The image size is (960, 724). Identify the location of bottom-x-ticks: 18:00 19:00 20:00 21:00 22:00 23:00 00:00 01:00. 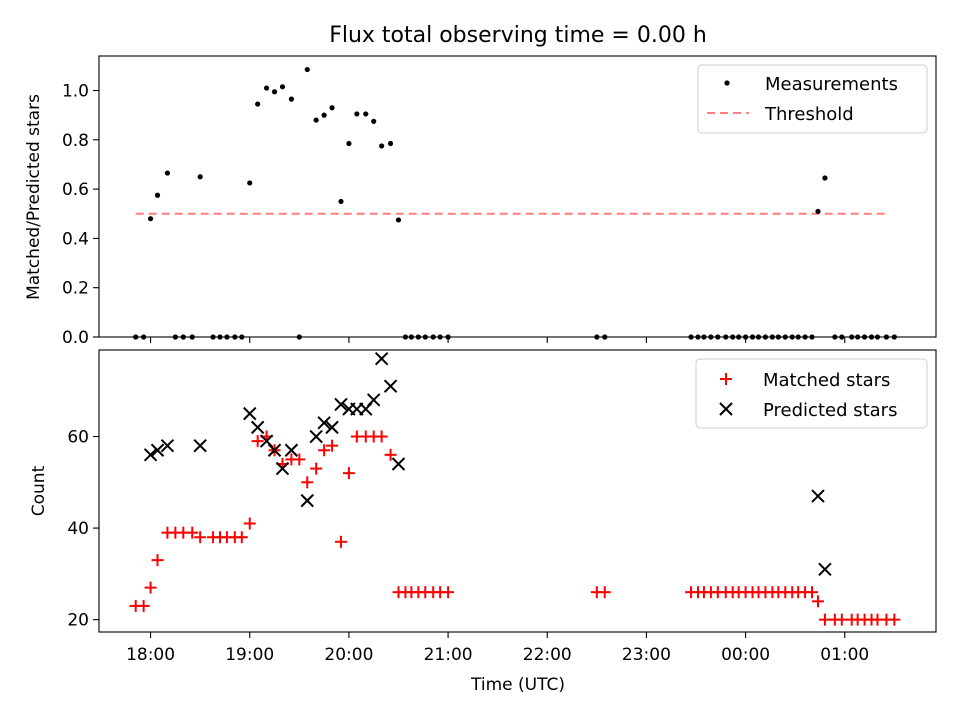
(497, 648).